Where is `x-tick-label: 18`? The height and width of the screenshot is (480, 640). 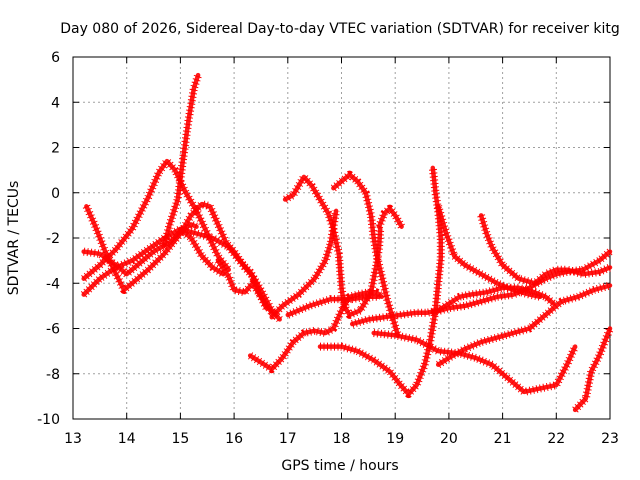 x-tick-label: 18 is located at coordinates (342, 439).